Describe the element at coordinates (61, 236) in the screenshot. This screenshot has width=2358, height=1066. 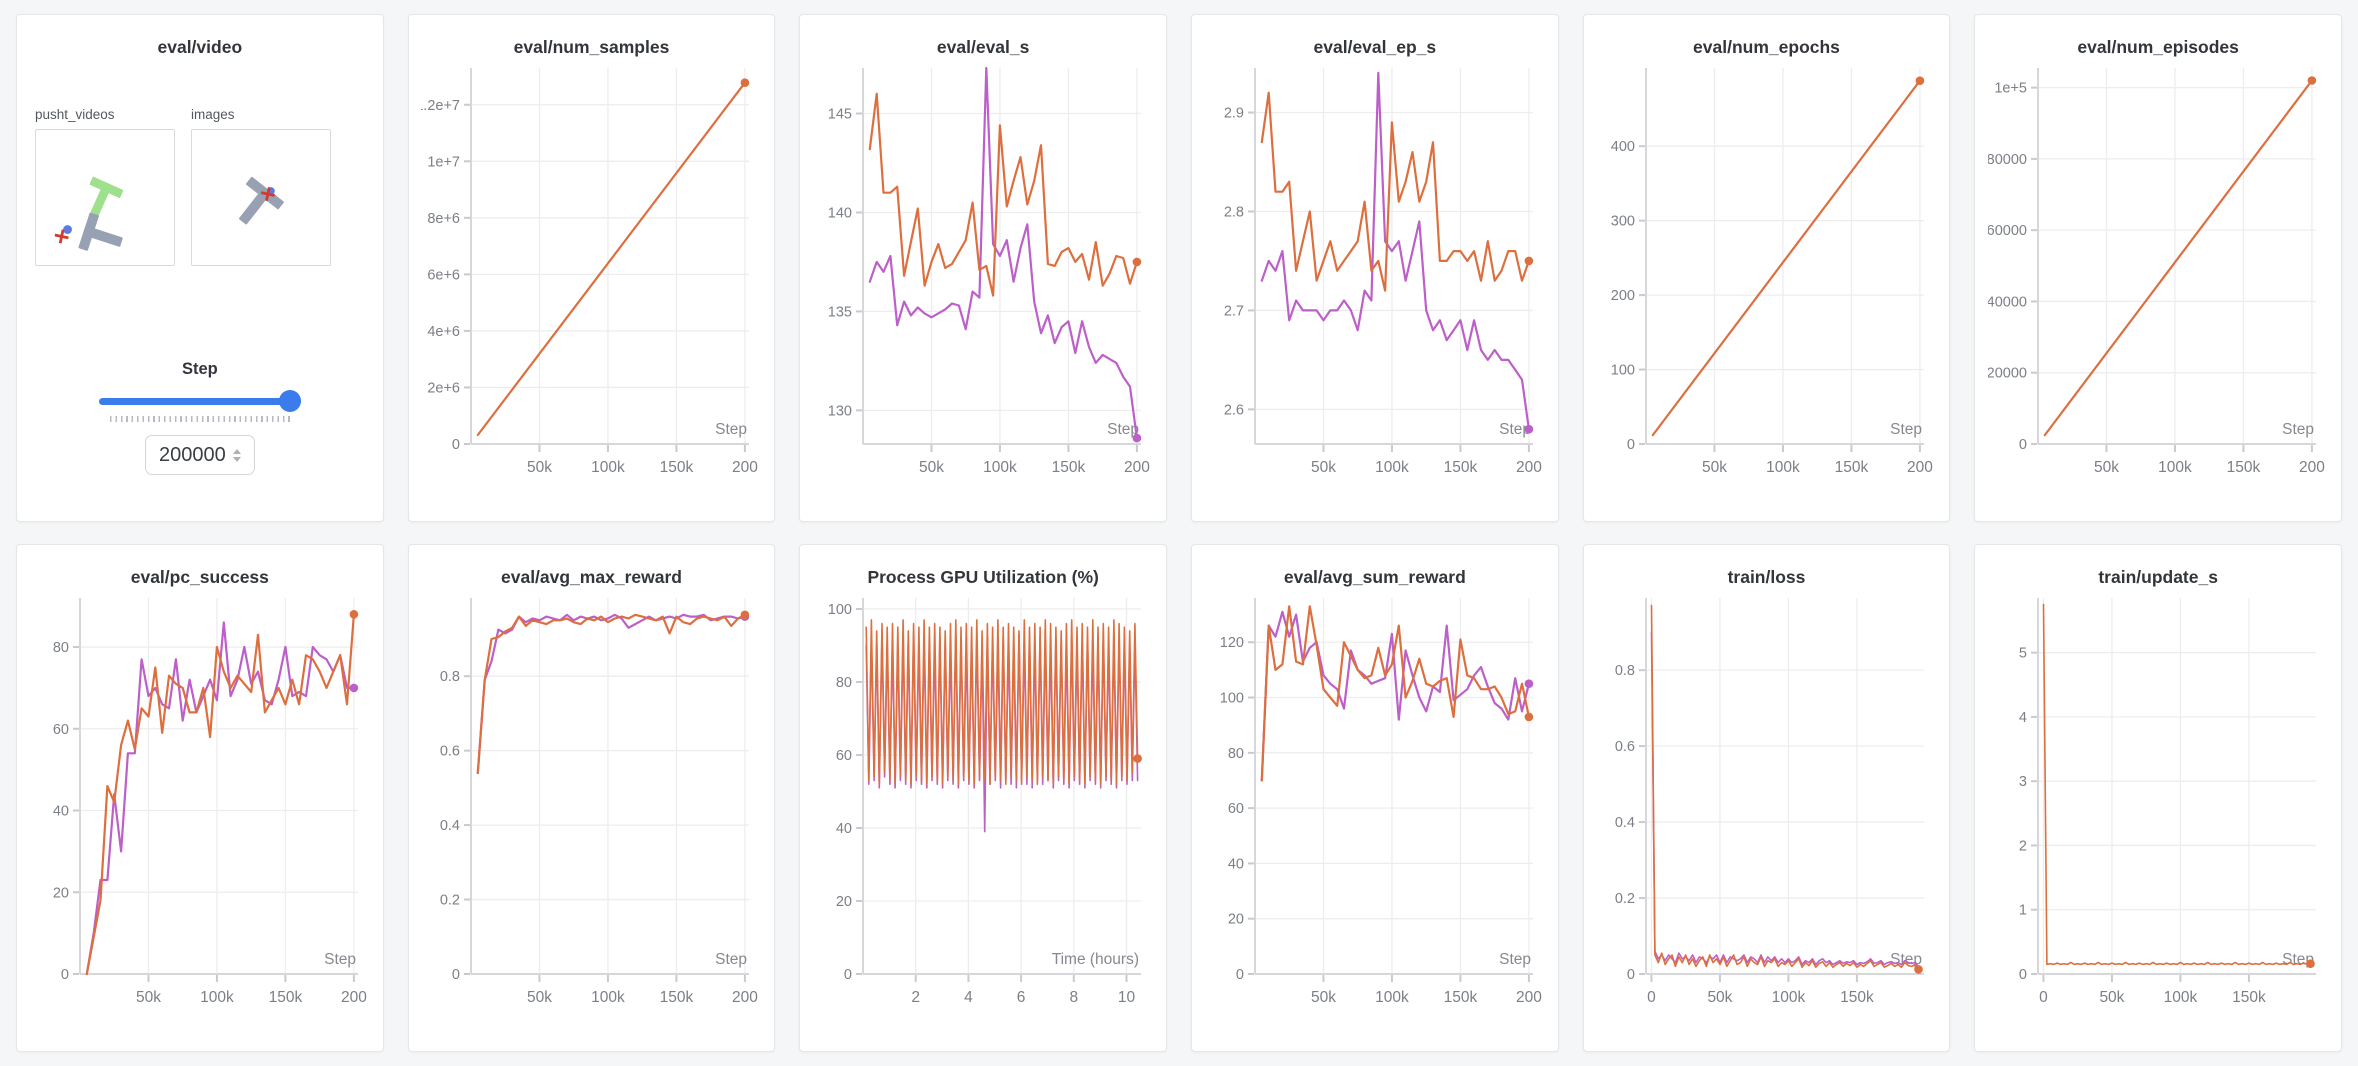
I see `goal-cross` at that location.